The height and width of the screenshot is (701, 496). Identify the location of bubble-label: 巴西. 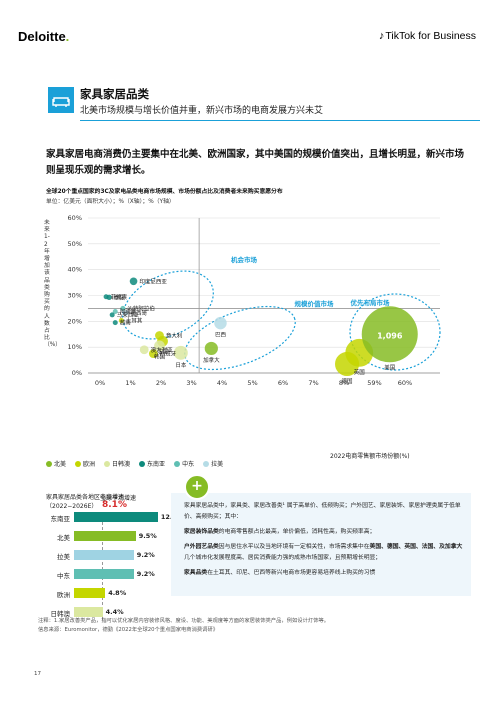
(221, 334).